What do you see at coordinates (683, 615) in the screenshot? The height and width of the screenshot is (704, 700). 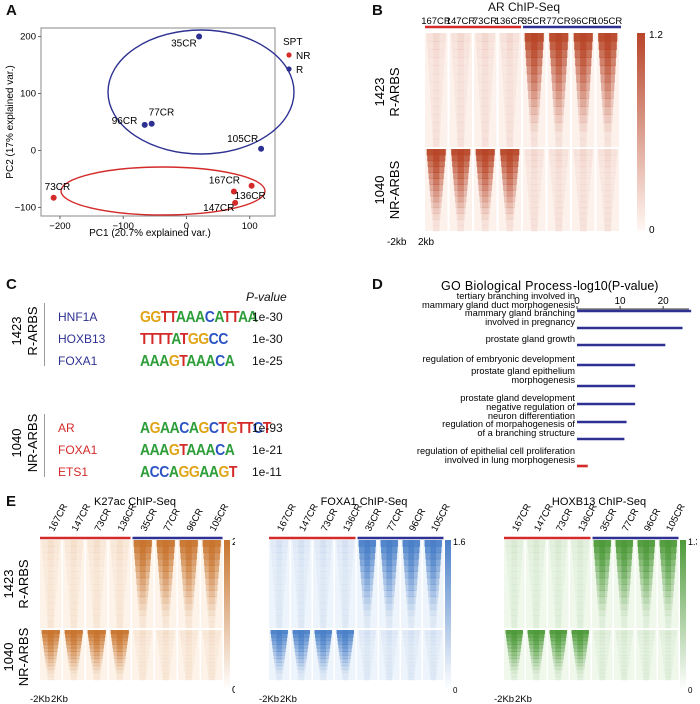 I see `e-color-scale` at bounding box center [683, 615].